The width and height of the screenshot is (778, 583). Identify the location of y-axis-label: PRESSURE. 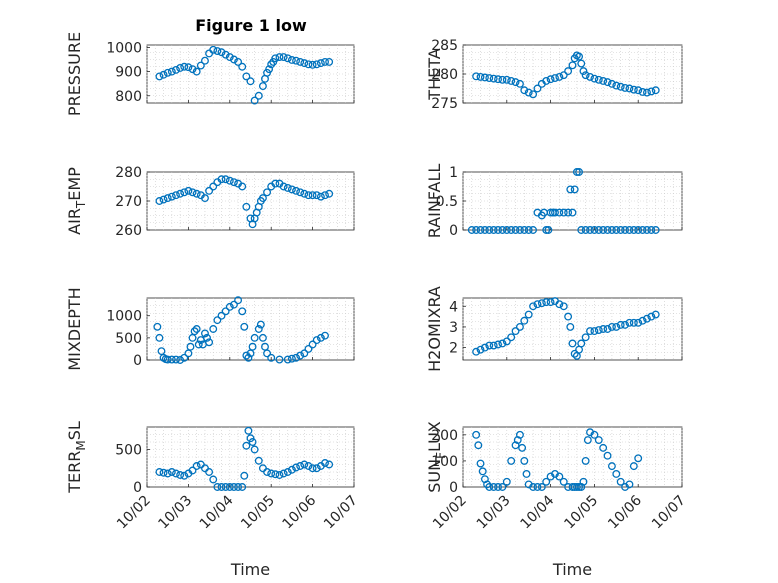
(74, 74).